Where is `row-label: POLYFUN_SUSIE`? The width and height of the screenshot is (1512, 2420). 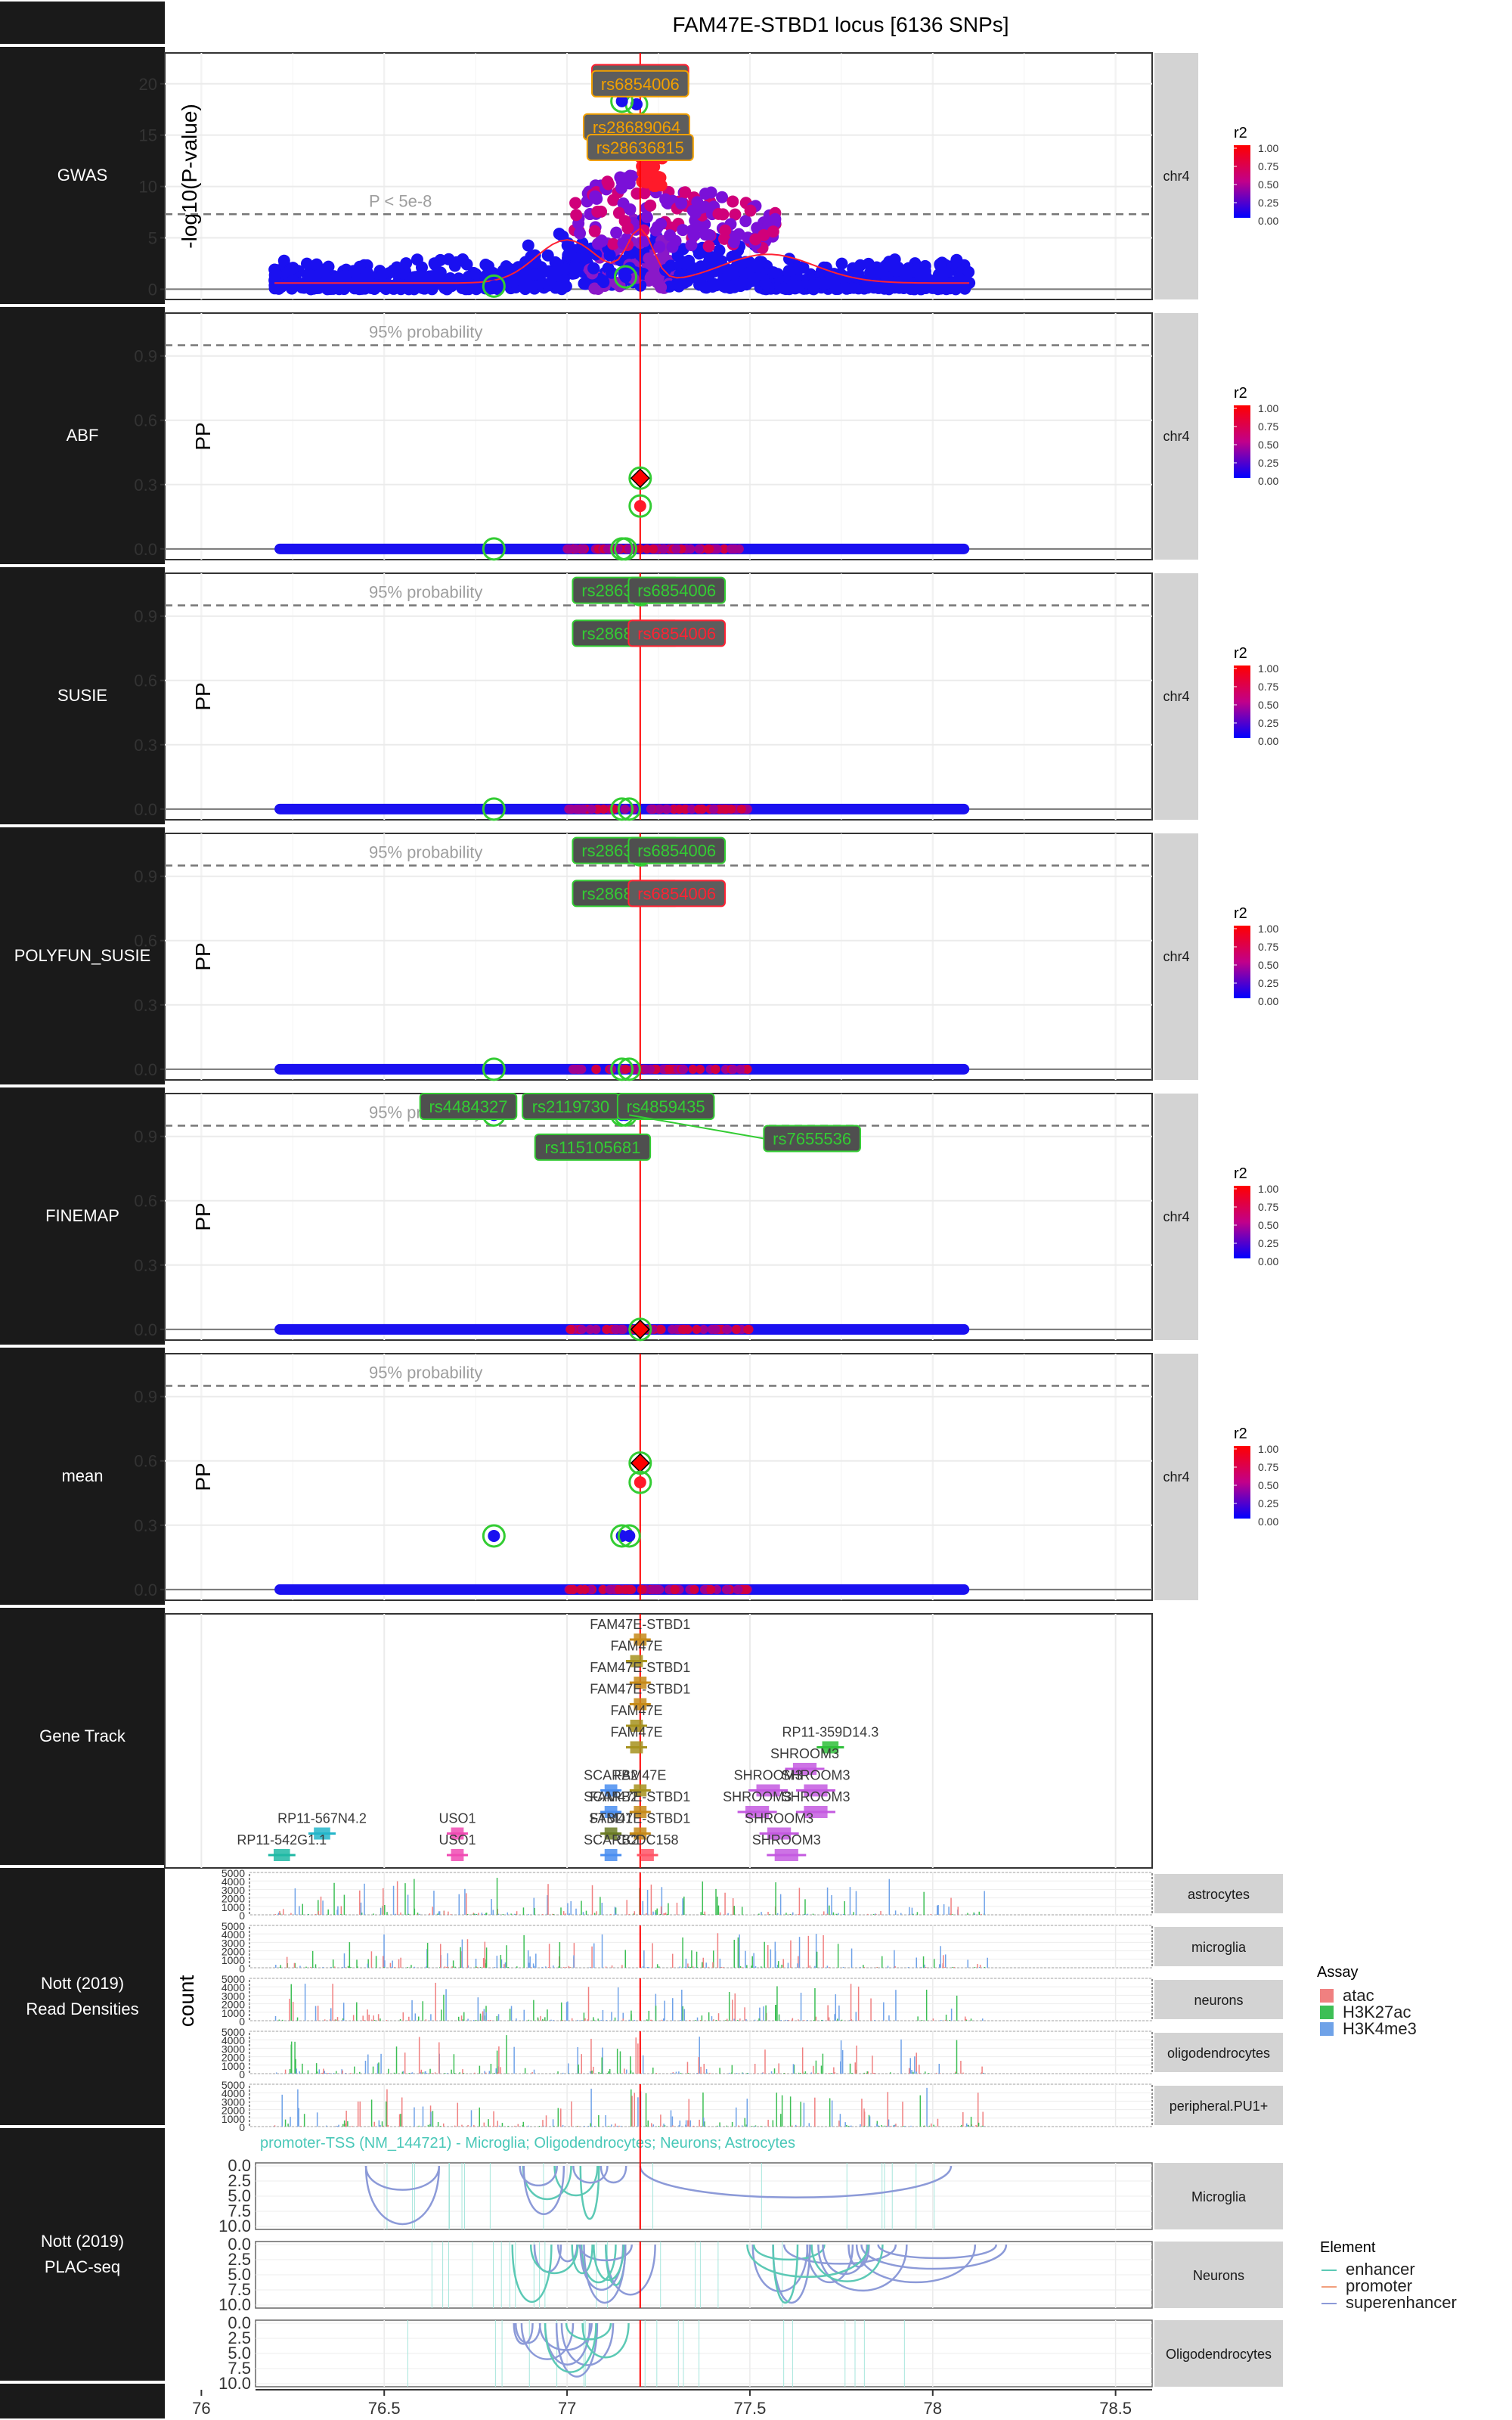
row-label: POLYFUN_SUSIE is located at coordinates (82, 956).